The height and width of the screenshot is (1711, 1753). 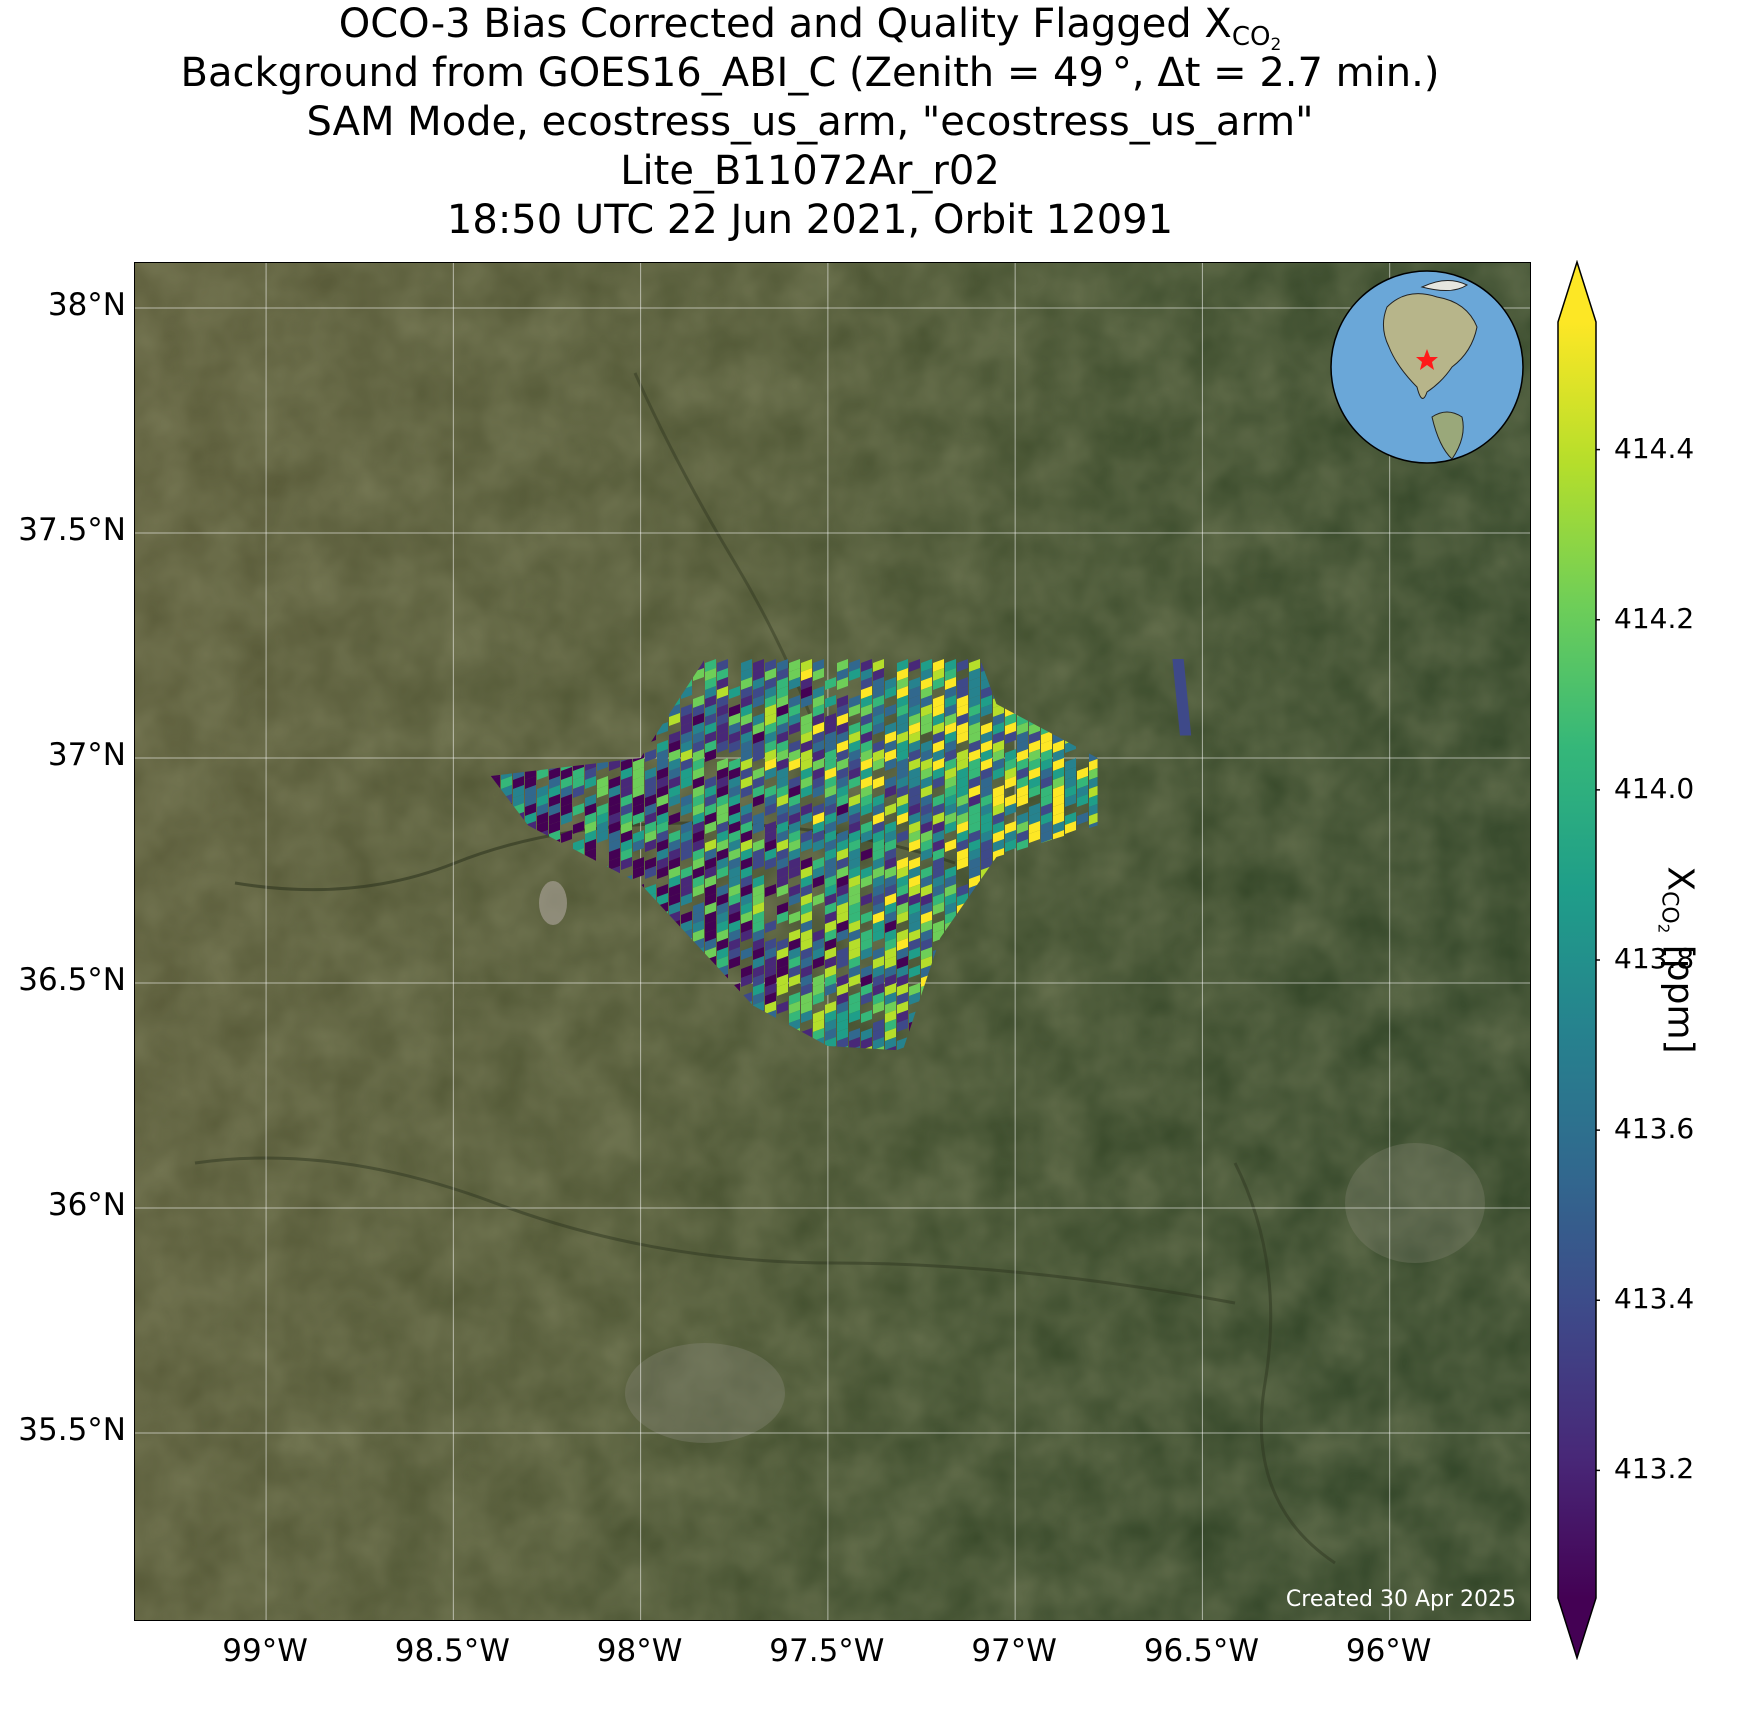 I want to click on lat-tick-label: 35.5°N, so click(x=72, y=1430).